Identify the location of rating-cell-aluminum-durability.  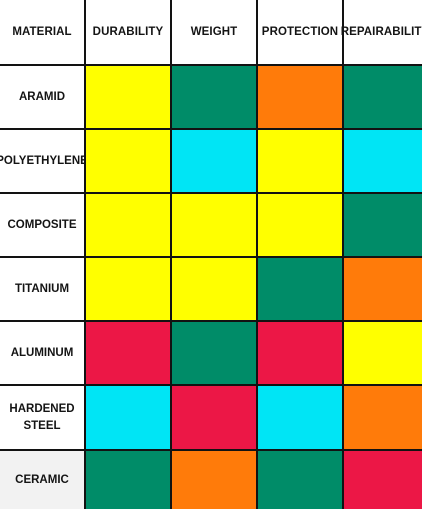
(128, 353).